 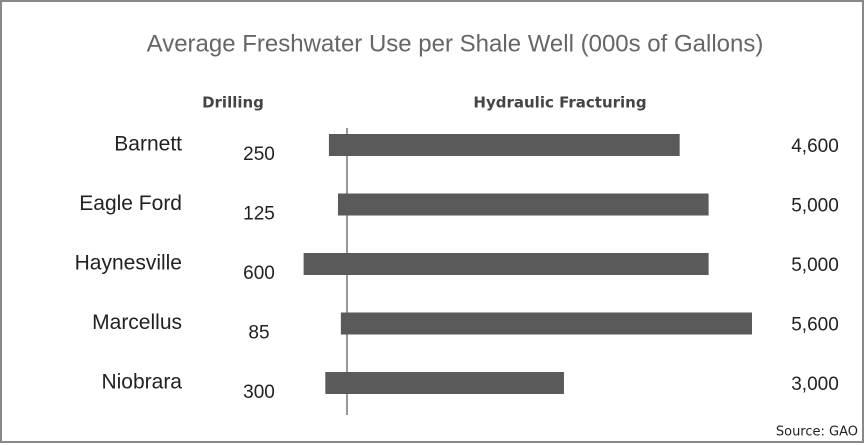 What do you see at coordinates (259, 392) in the screenshot?
I see `drilling-value: 300` at bounding box center [259, 392].